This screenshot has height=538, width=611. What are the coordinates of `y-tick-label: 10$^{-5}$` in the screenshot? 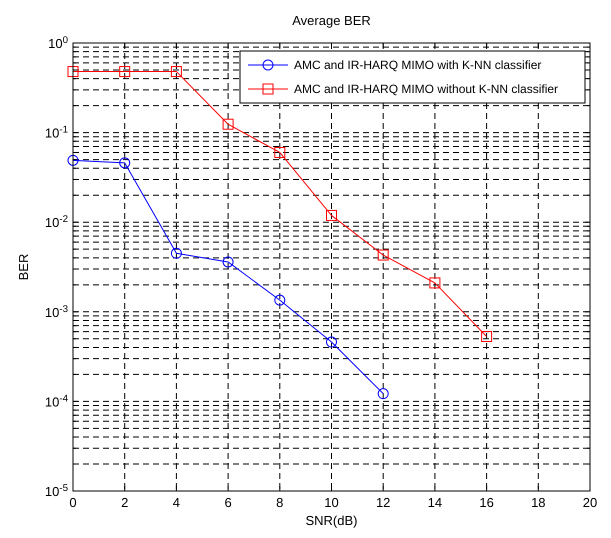 It's located at (56, 490).